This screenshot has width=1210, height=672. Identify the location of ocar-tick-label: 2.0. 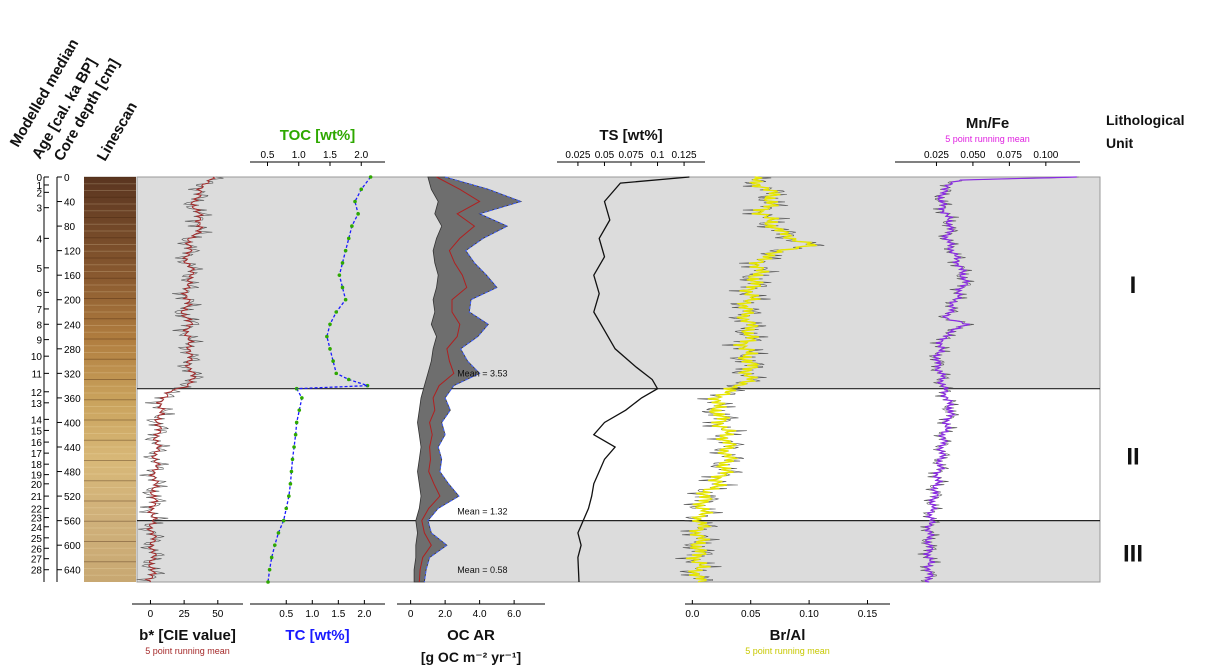
(445, 614).